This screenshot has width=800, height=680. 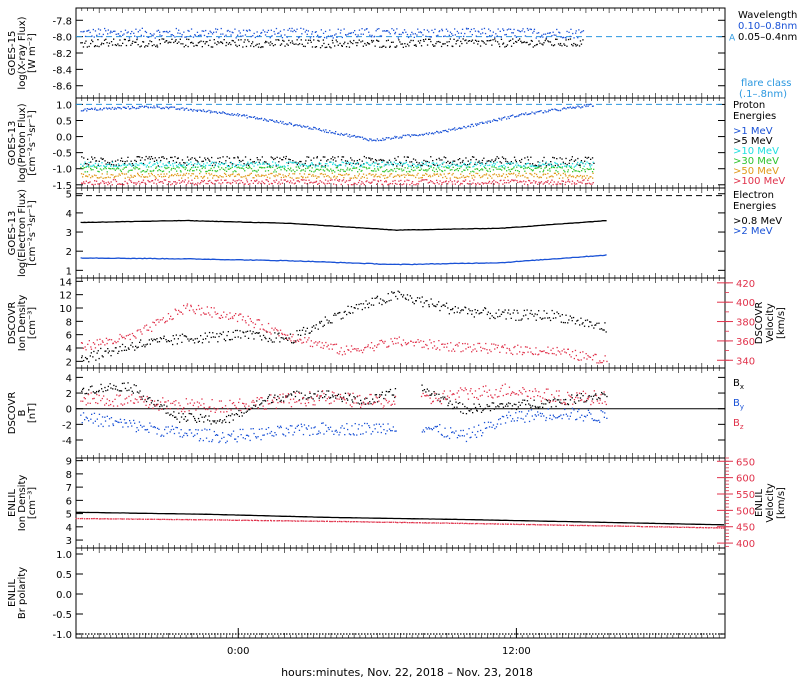 I want to click on y-tick-label: -1.5, so click(x=62, y=186).